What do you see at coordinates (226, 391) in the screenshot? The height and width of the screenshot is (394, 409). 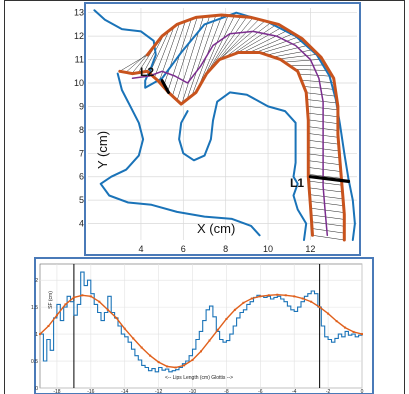 I see `bottom-x-tick-label: -8` at bounding box center [226, 391].